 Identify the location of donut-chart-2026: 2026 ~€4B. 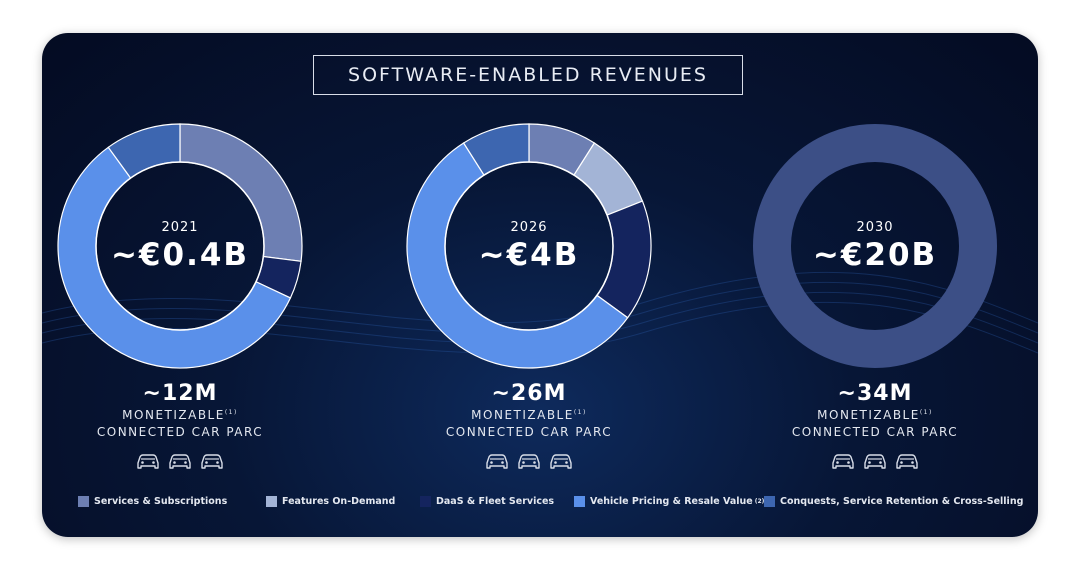
(529, 246).